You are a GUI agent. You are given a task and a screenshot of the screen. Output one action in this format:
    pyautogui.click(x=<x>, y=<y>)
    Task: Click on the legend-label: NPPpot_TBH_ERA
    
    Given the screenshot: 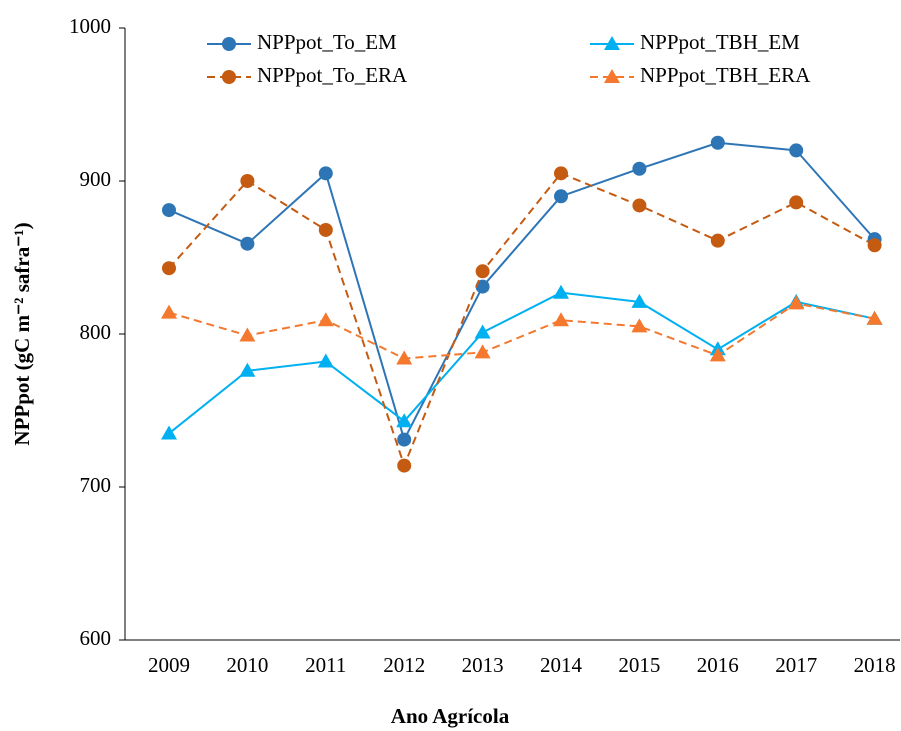 What is the action you would take?
    pyautogui.click(x=725, y=75)
    